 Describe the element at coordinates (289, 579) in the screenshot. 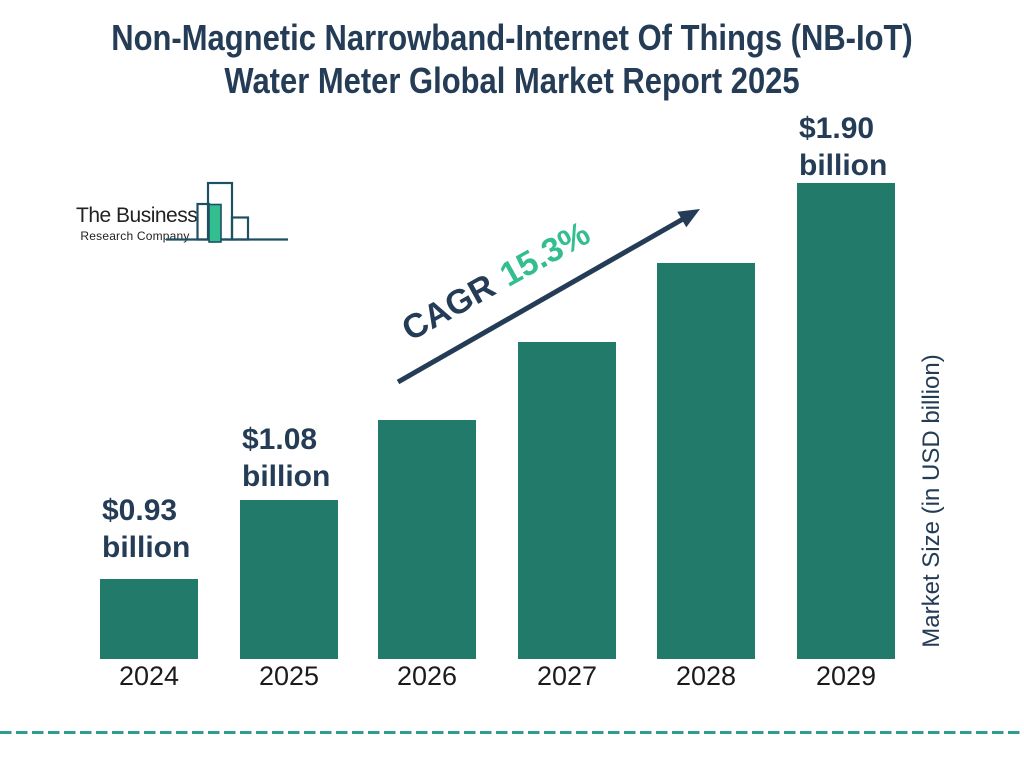

I see `bar-2025` at that location.